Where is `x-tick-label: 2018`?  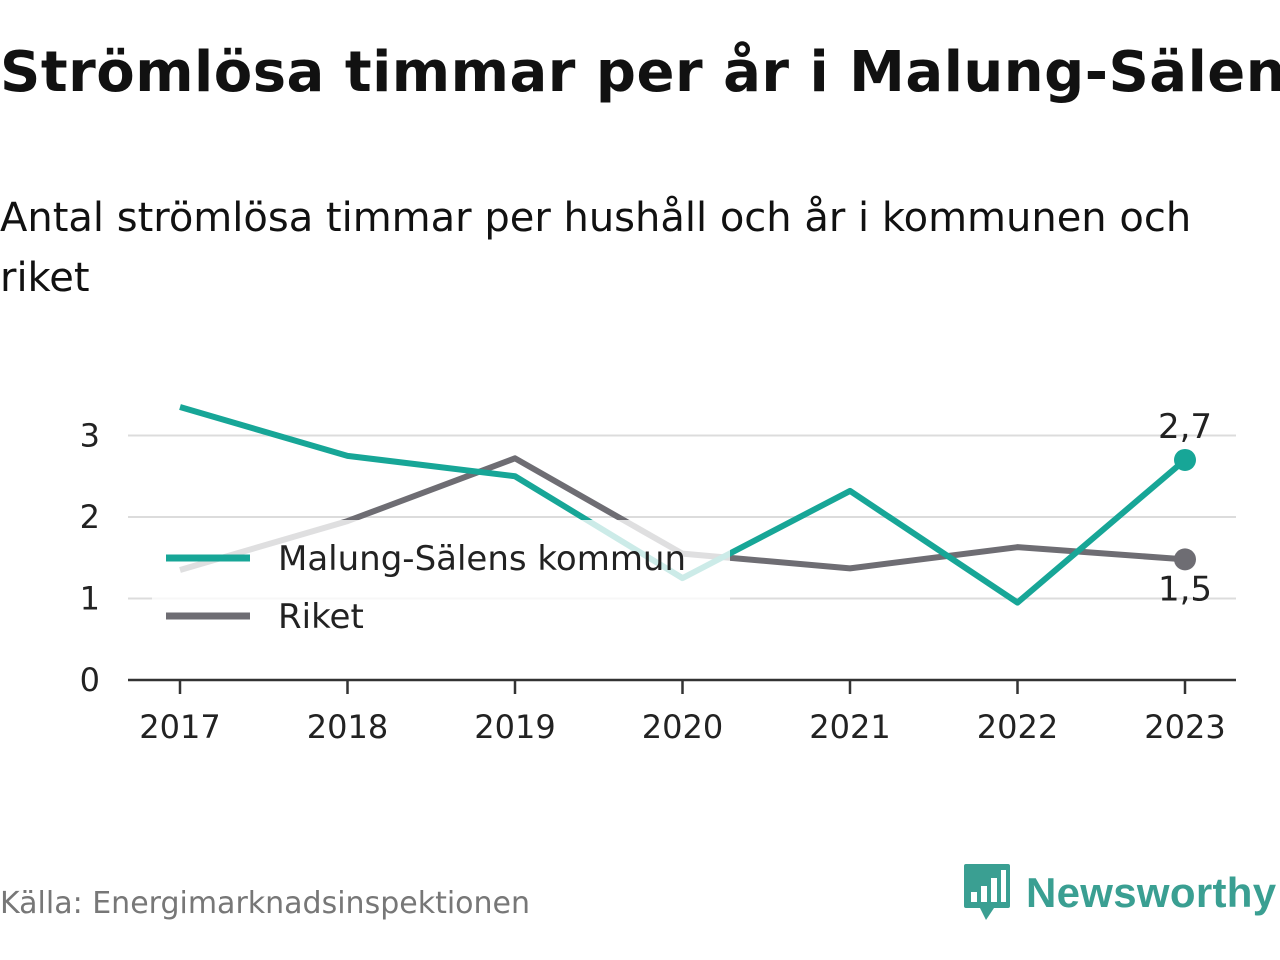
x-tick-label: 2018 is located at coordinates (347, 727).